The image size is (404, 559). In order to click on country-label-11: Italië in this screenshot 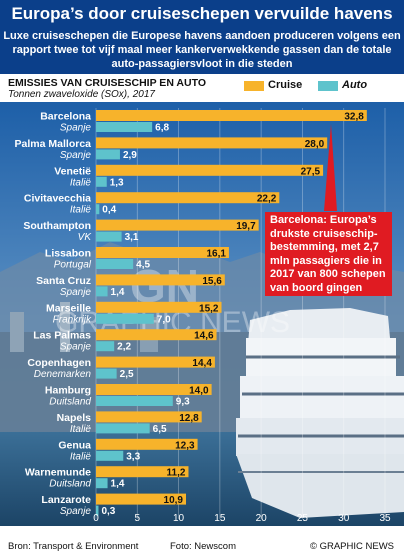, I will do `click(81, 429)`.